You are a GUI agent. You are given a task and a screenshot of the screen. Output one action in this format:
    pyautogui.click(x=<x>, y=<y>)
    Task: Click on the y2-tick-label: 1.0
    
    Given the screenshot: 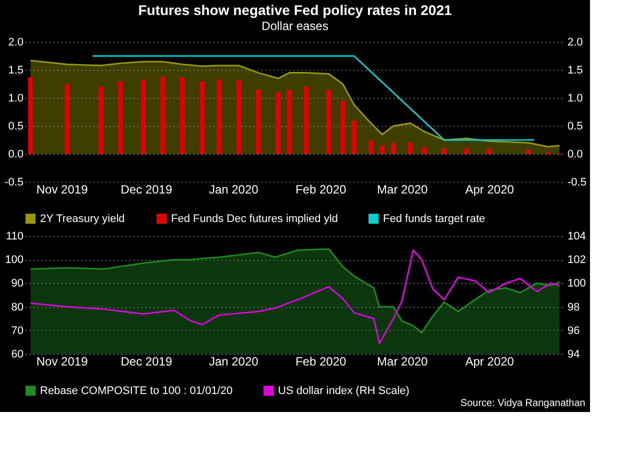 What is the action you would take?
    pyautogui.click(x=575, y=98)
    